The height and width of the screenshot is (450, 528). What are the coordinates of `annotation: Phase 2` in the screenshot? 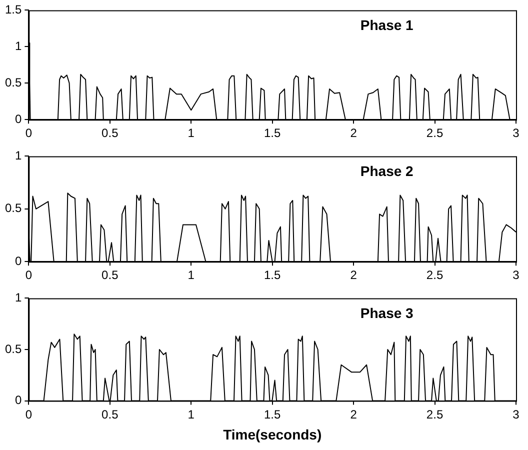 It's located at (387, 171).